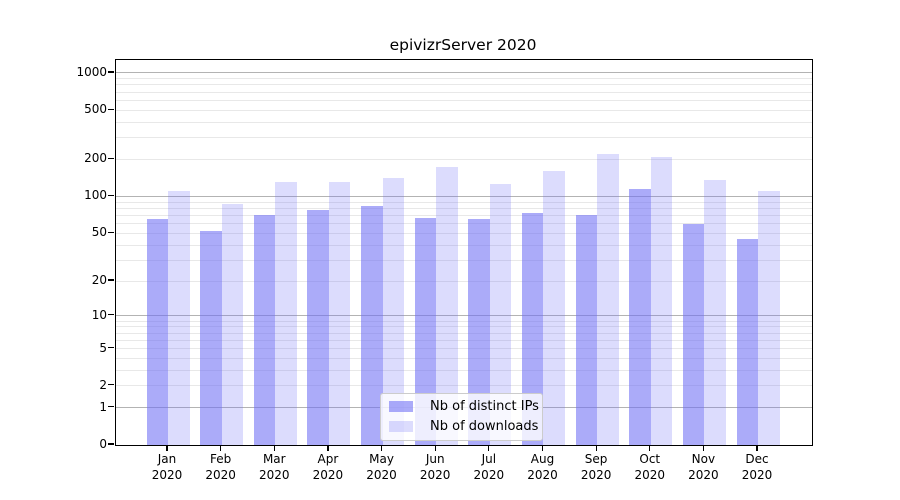  Describe the element at coordinates (99, 232) in the screenshot. I see `y-tick-label: 50` at that location.